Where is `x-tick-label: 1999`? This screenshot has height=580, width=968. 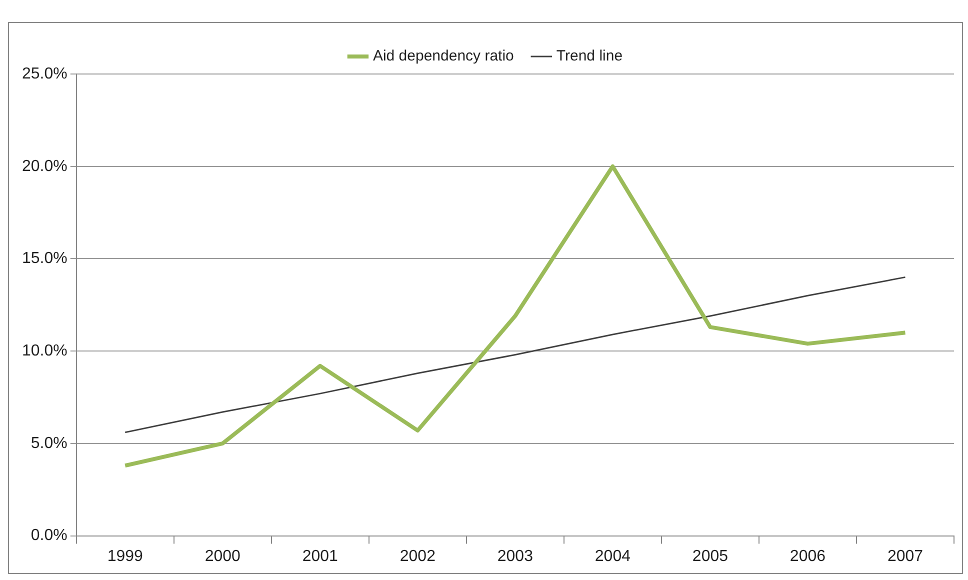 x-tick-label: 1999 is located at coordinates (125, 556).